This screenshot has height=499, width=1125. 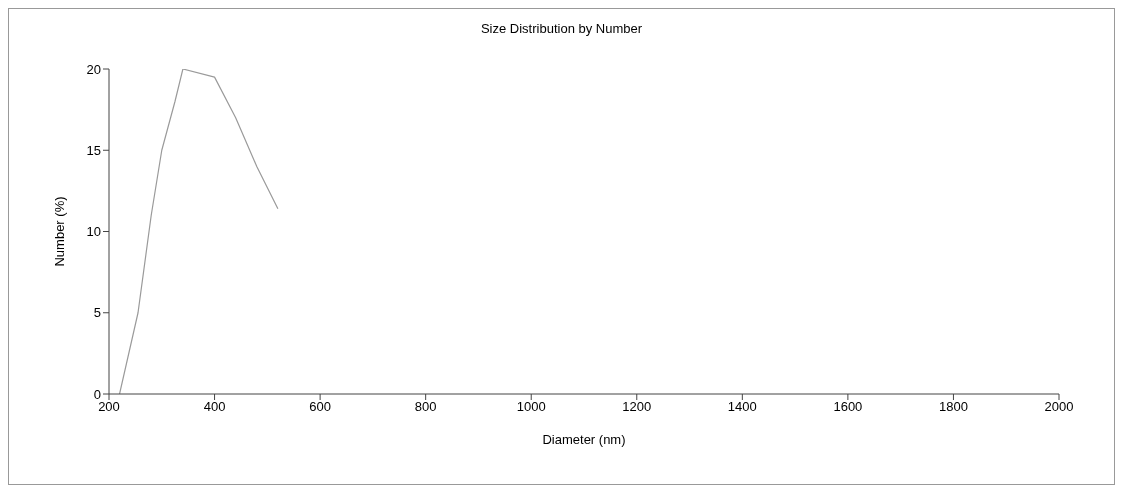 What do you see at coordinates (198, 231) in the screenshot?
I see `line-series` at bounding box center [198, 231].